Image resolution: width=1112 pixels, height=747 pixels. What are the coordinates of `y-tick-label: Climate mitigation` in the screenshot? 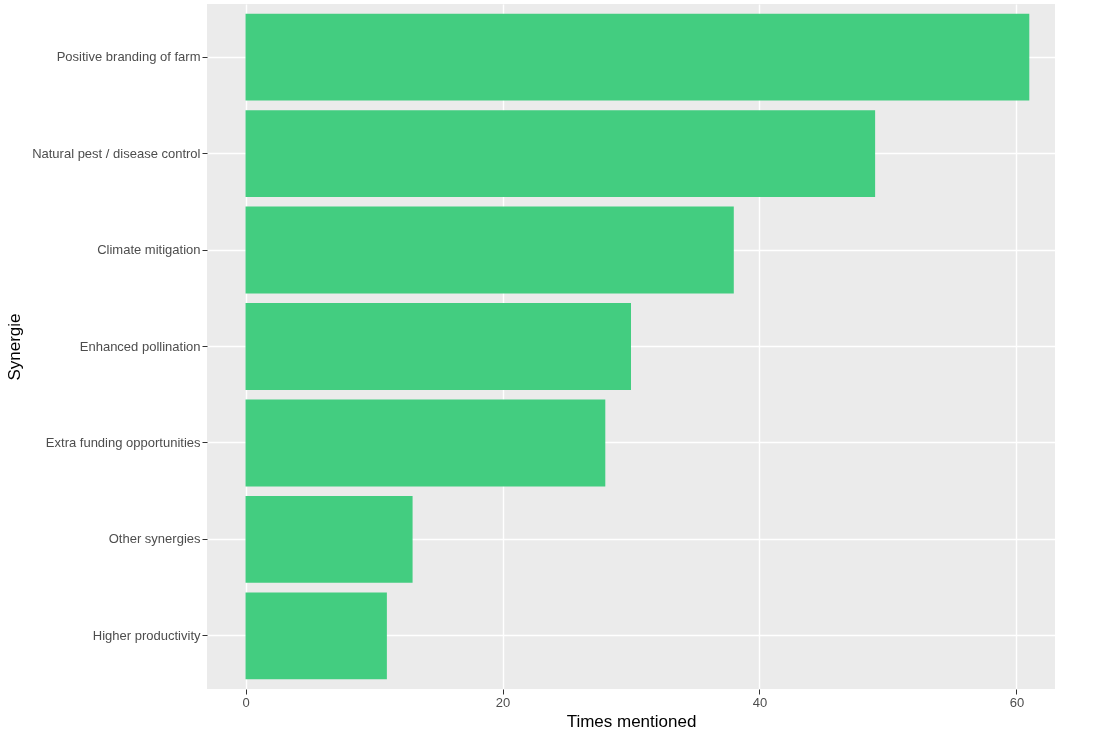 It's located at (149, 250).